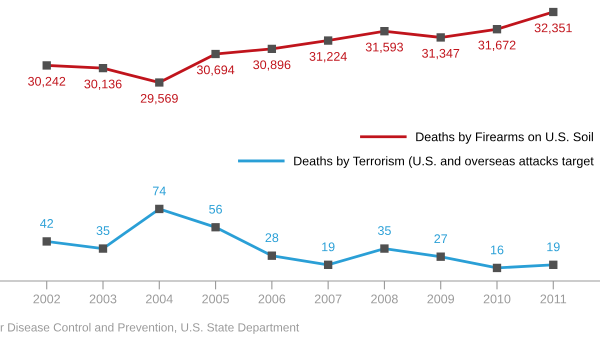 Image resolution: width=600 pixels, height=346 pixels. I want to click on x-tick-label: 2002, so click(46, 299).